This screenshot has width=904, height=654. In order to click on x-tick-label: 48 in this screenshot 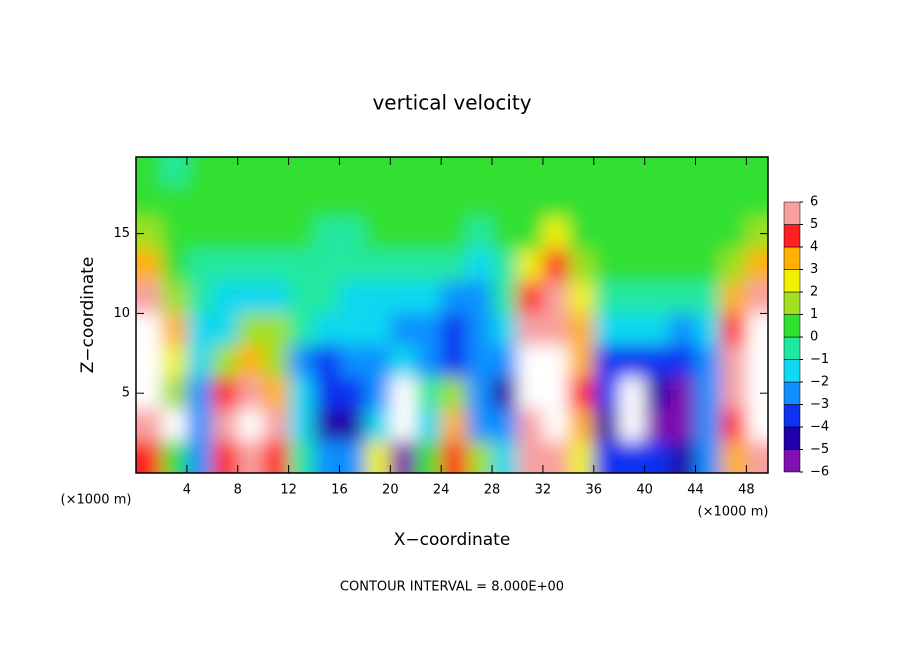, I will do `click(746, 490)`.